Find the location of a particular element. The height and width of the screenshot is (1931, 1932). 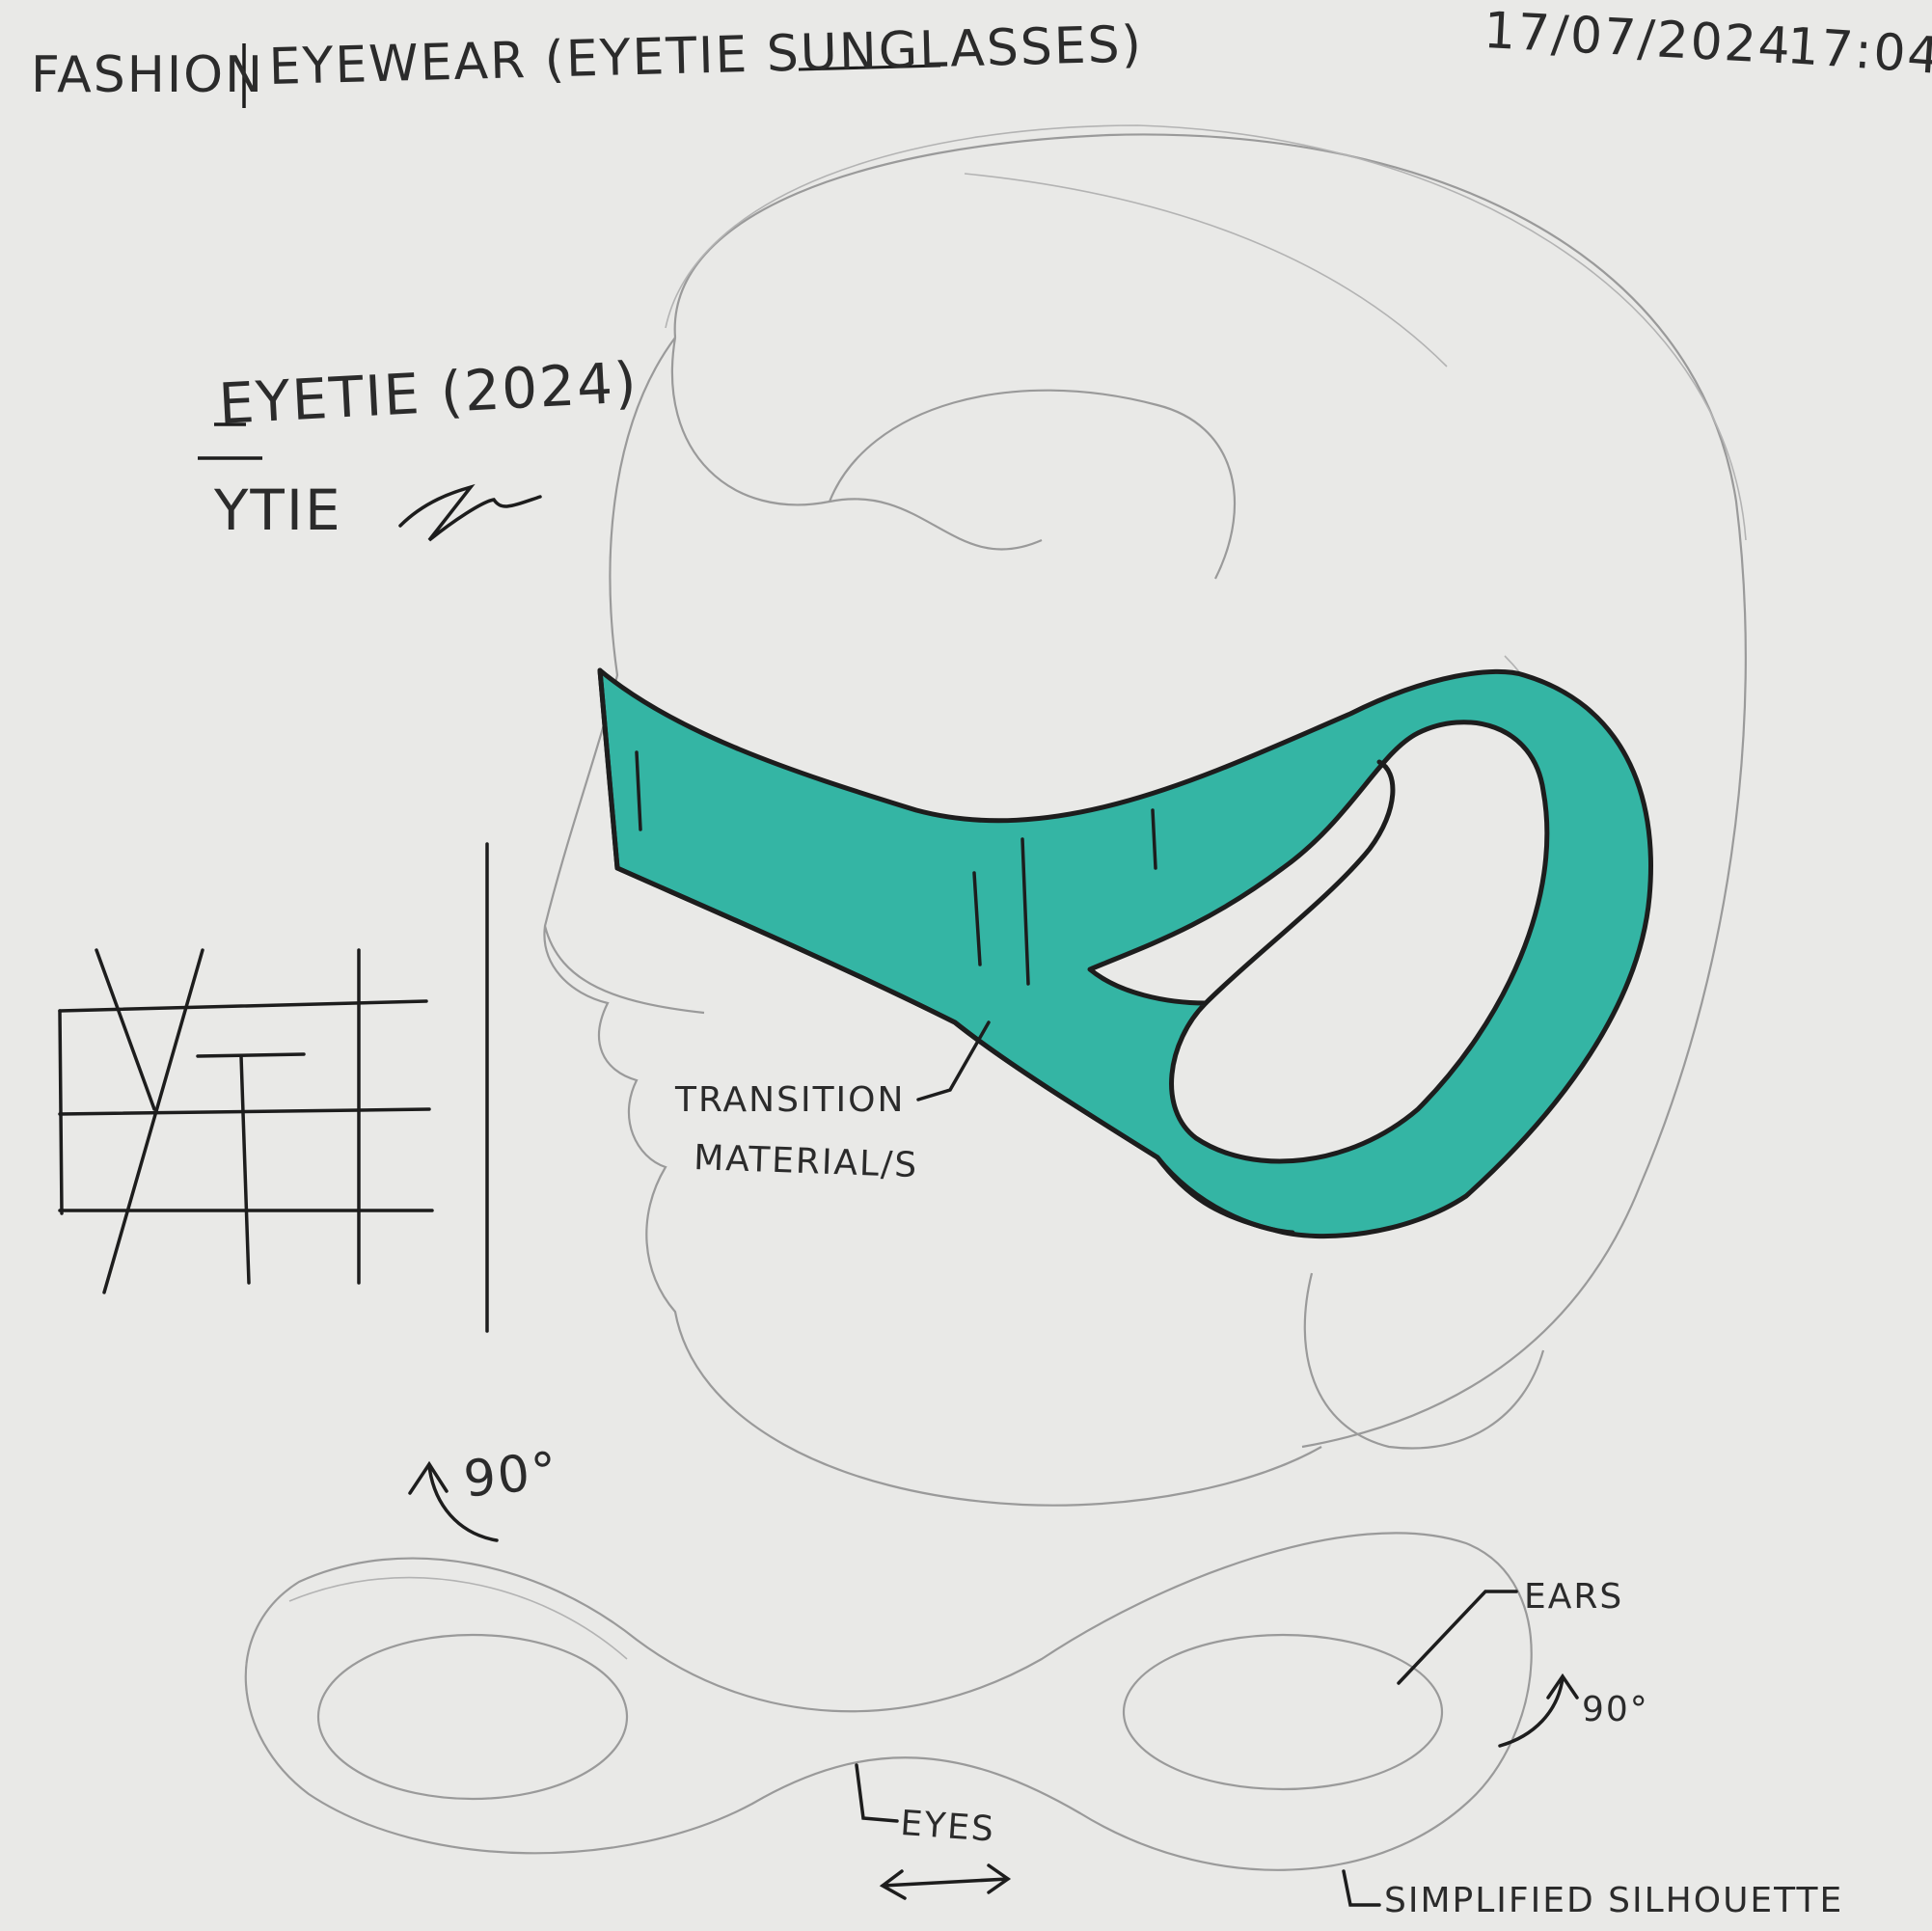

eyes-leader is located at coordinates (877, 1793).